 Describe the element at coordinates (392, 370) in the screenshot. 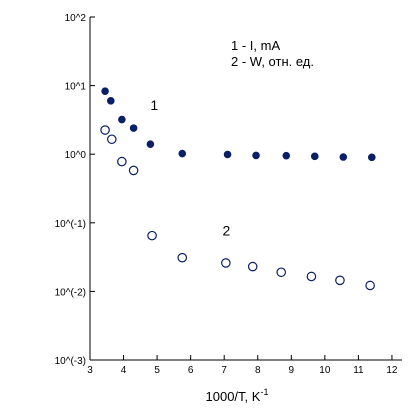

I see `x-tick-label: 12` at that location.